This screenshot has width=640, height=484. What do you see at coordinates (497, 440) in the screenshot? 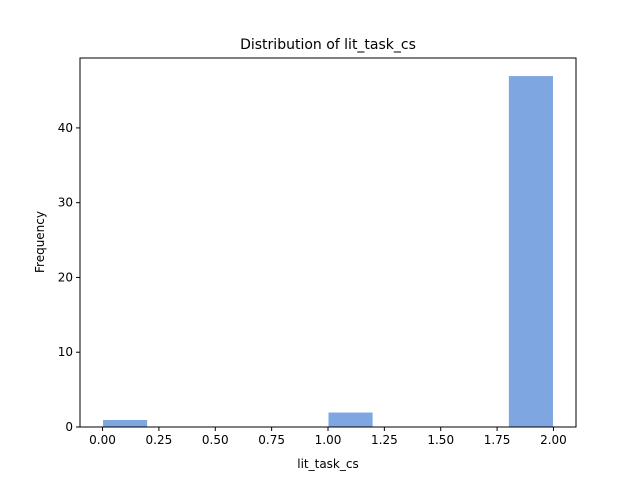
I see `x-tick-label: 1.75` at bounding box center [497, 440].